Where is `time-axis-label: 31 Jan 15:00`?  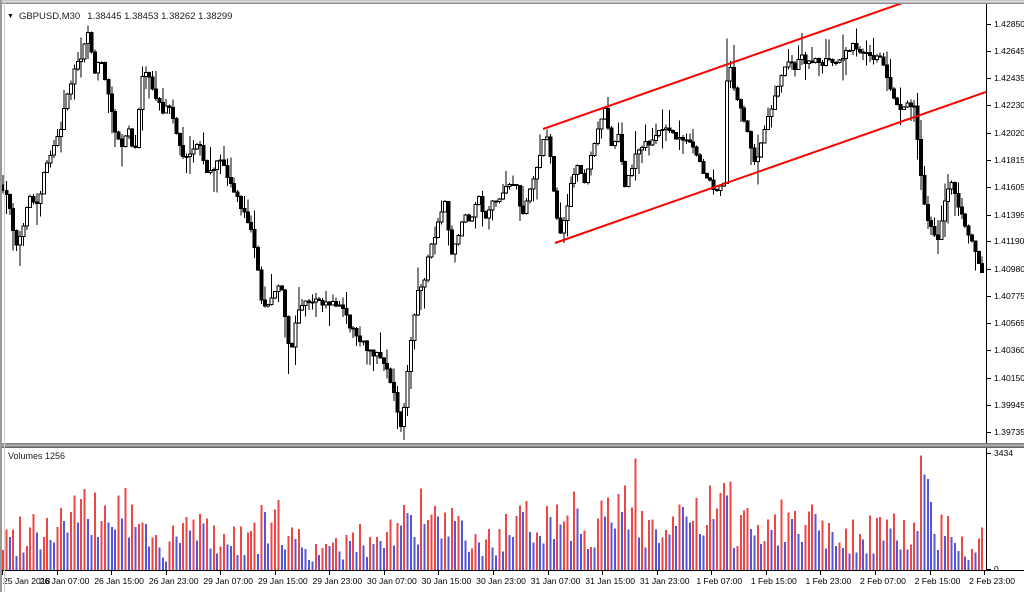
time-axis-label: 31 Jan 15:00 is located at coordinates (610, 581).